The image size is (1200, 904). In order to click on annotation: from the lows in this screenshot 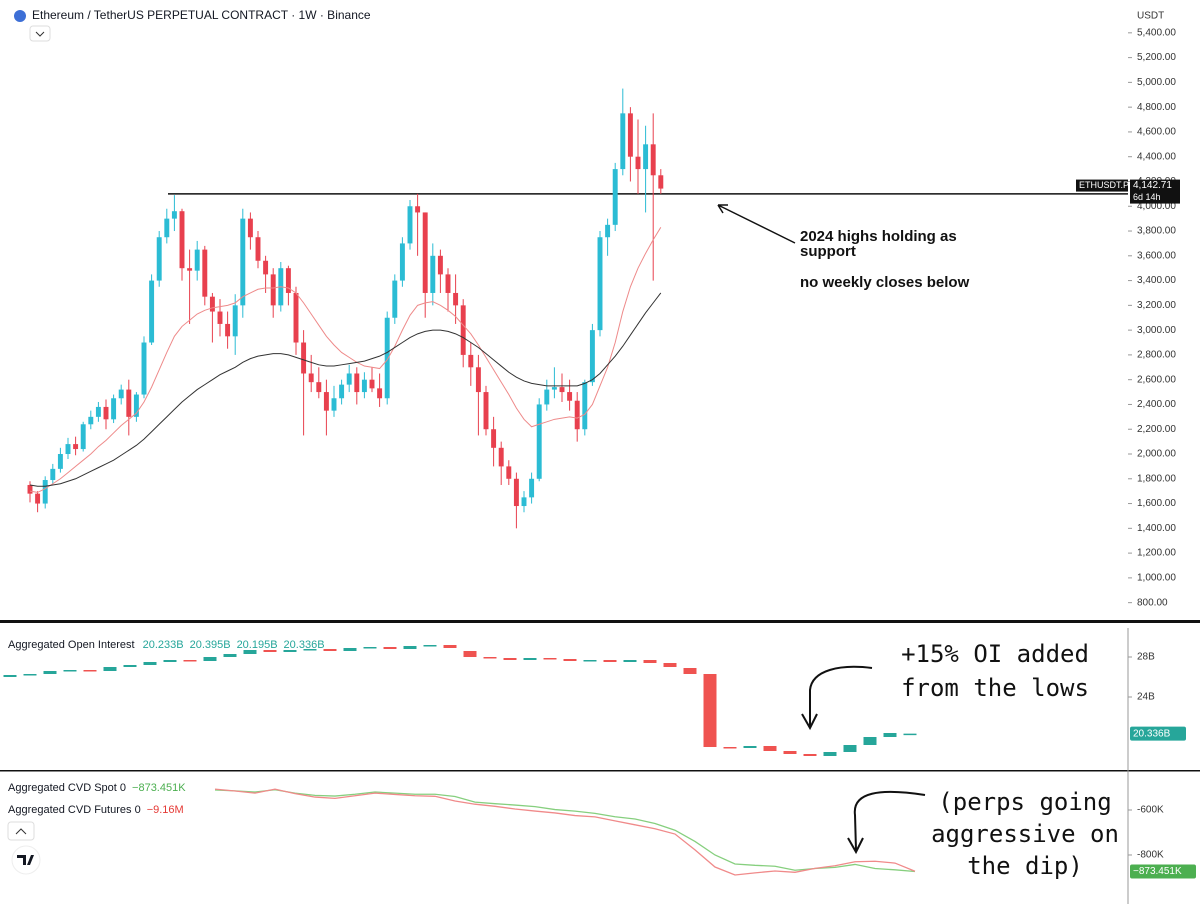, I will do `click(995, 688)`.